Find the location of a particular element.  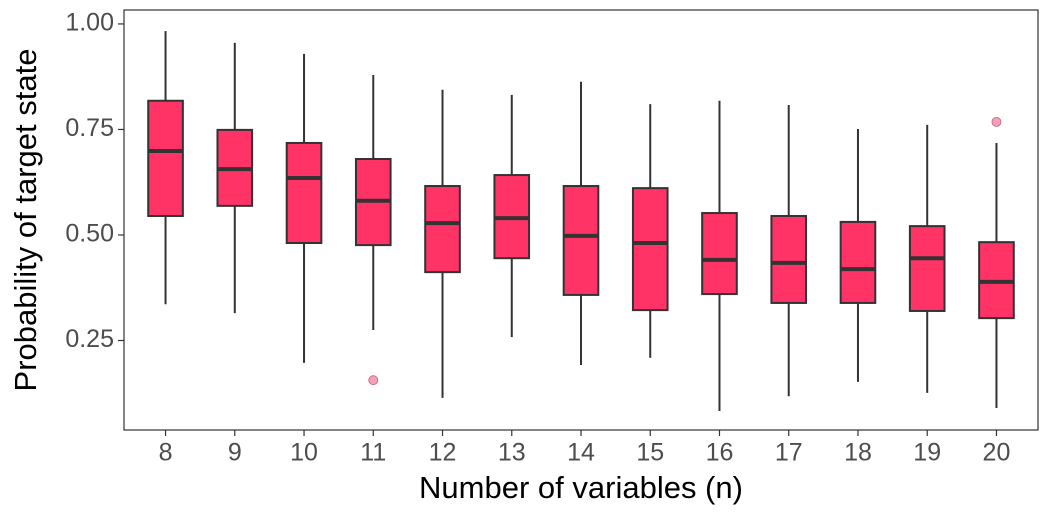

x-tick-label: 14 is located at coordinates (581, 453).